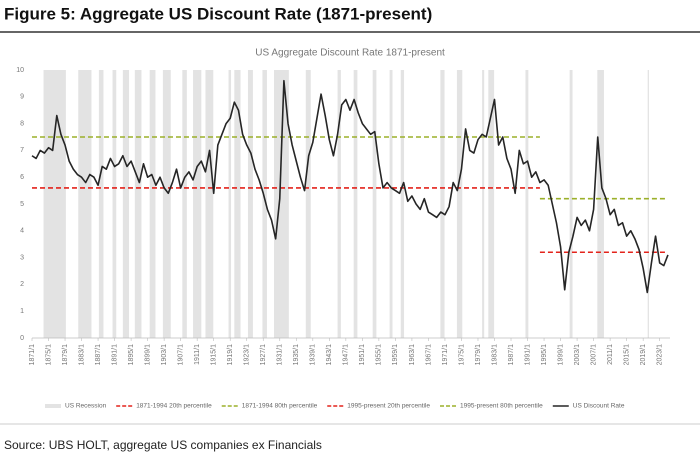 The width and height of the screenshot is (700, 461). Describe the element at coordinates (86, 406) in the screenshot. I see `legend-label: US Recession` at that location.